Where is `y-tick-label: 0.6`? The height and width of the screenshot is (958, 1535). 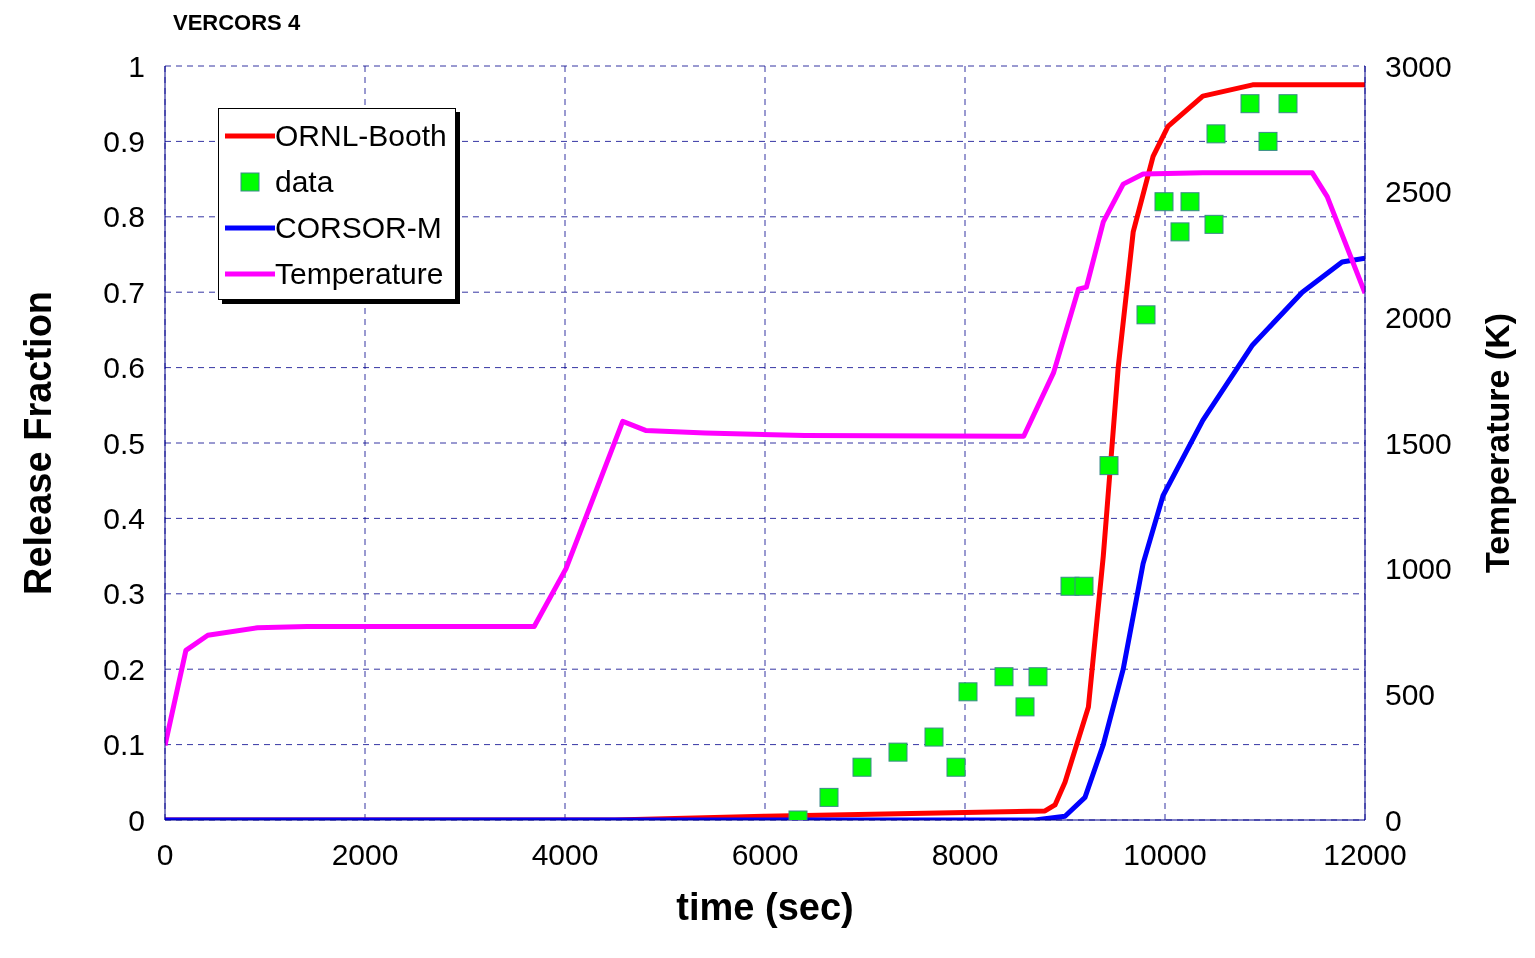
y-tick-label: 0.6 is located at coordinates (124, 368).